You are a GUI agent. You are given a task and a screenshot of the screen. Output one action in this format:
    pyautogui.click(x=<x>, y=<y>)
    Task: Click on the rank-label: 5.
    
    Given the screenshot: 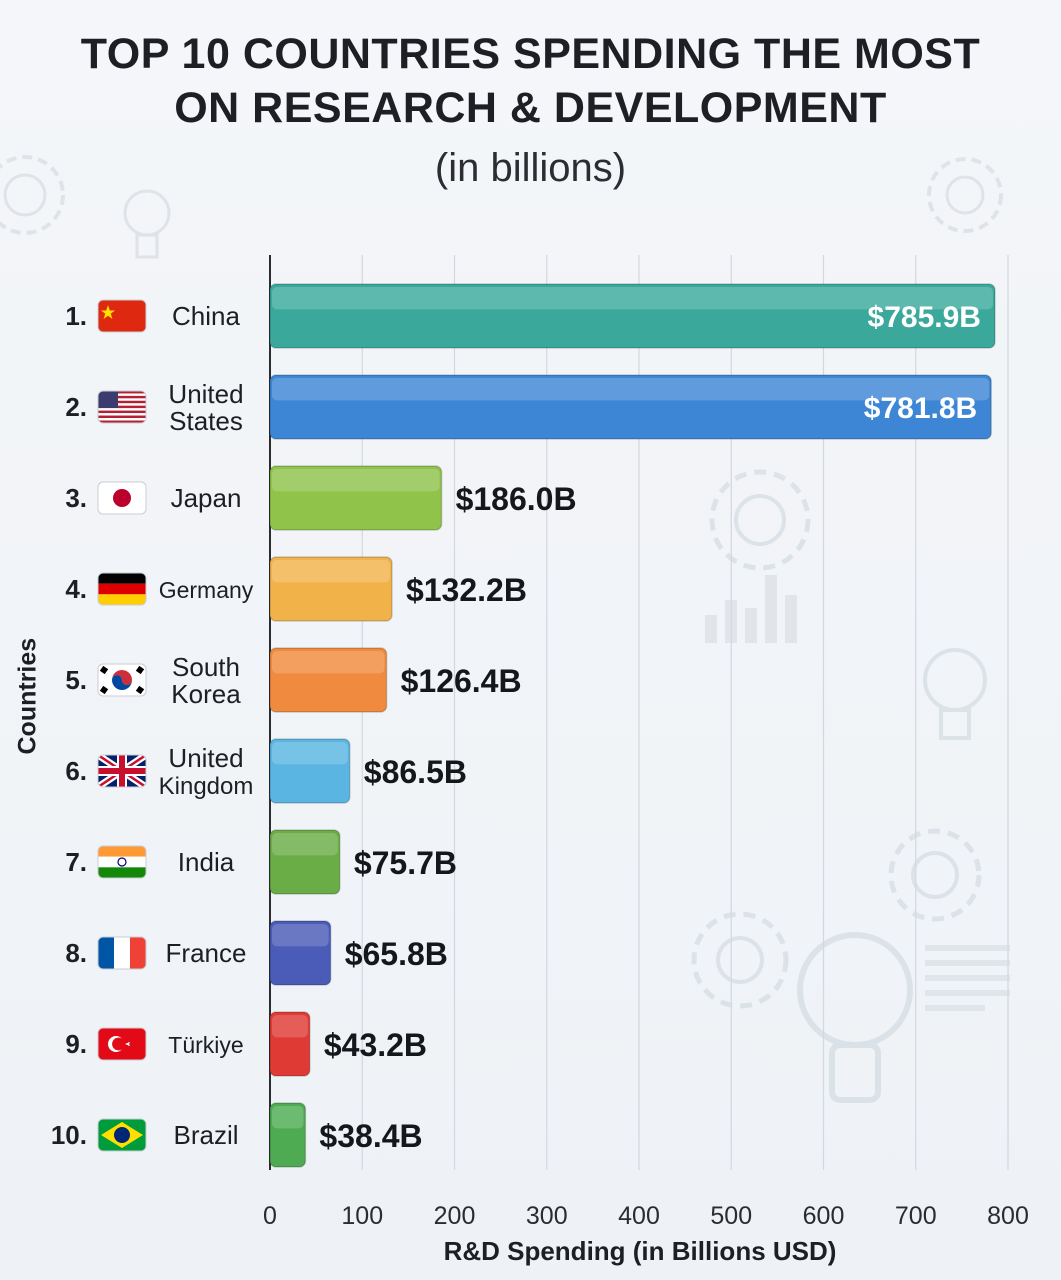 What is the action you would take?
    pyautogui.click(x=76, y=680)
    